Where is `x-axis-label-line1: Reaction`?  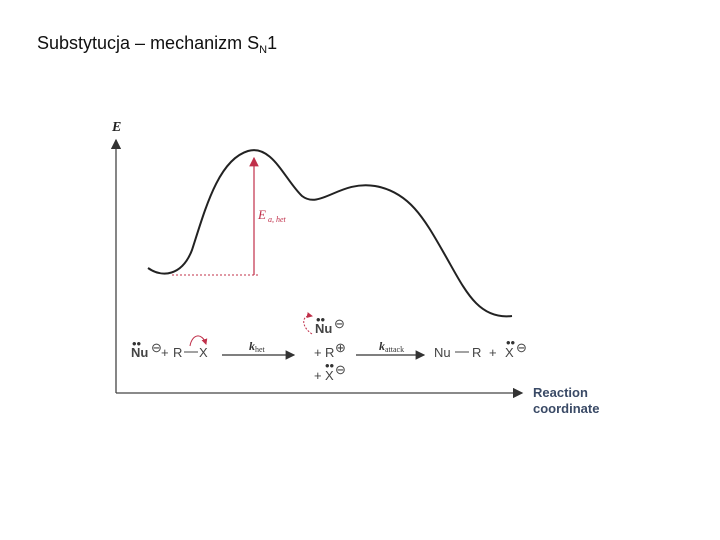 x-axis-label-line1: Reaction is located at coordinates (560, 392).